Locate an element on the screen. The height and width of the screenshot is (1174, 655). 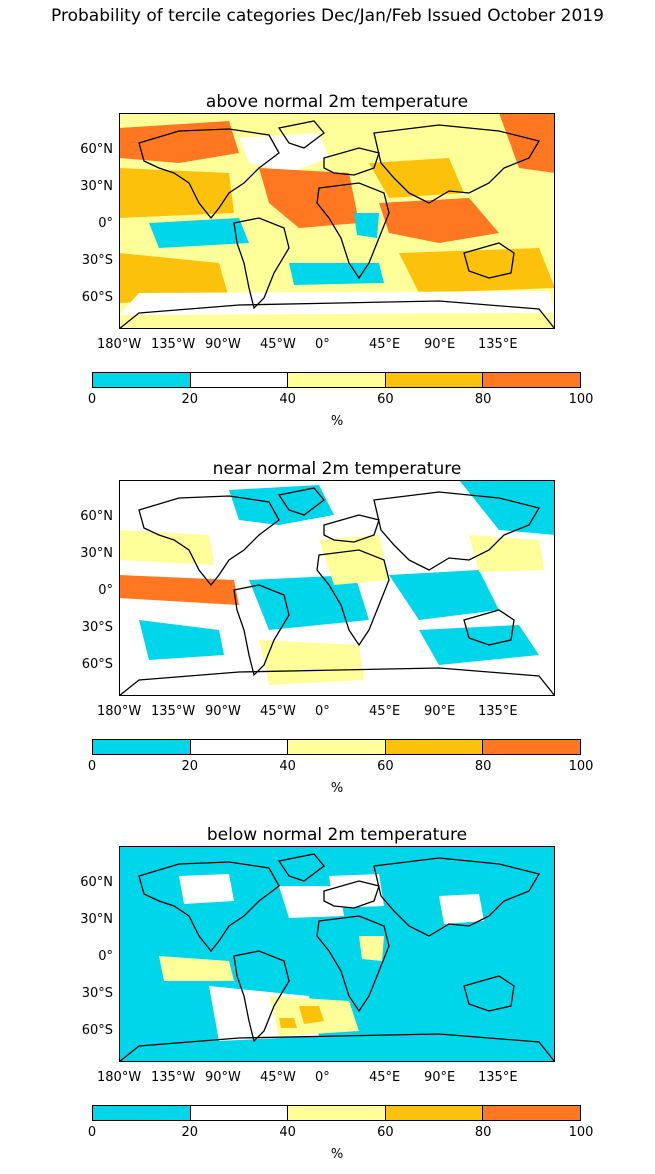
probability-map is located at coordinates (337, 954).